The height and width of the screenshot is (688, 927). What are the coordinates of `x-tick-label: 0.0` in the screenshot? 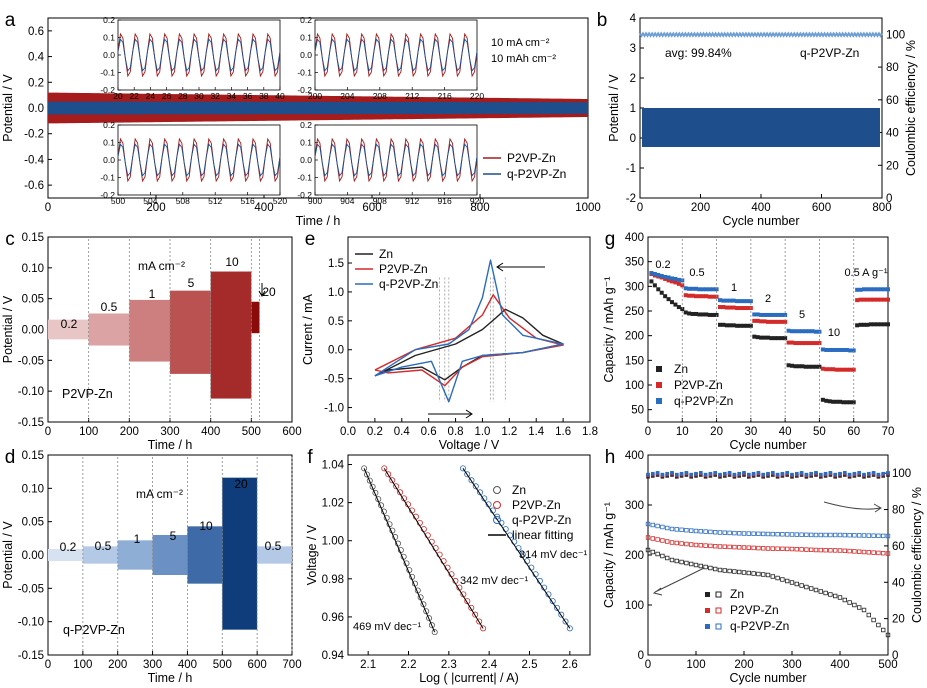 It's located at (348, 432).